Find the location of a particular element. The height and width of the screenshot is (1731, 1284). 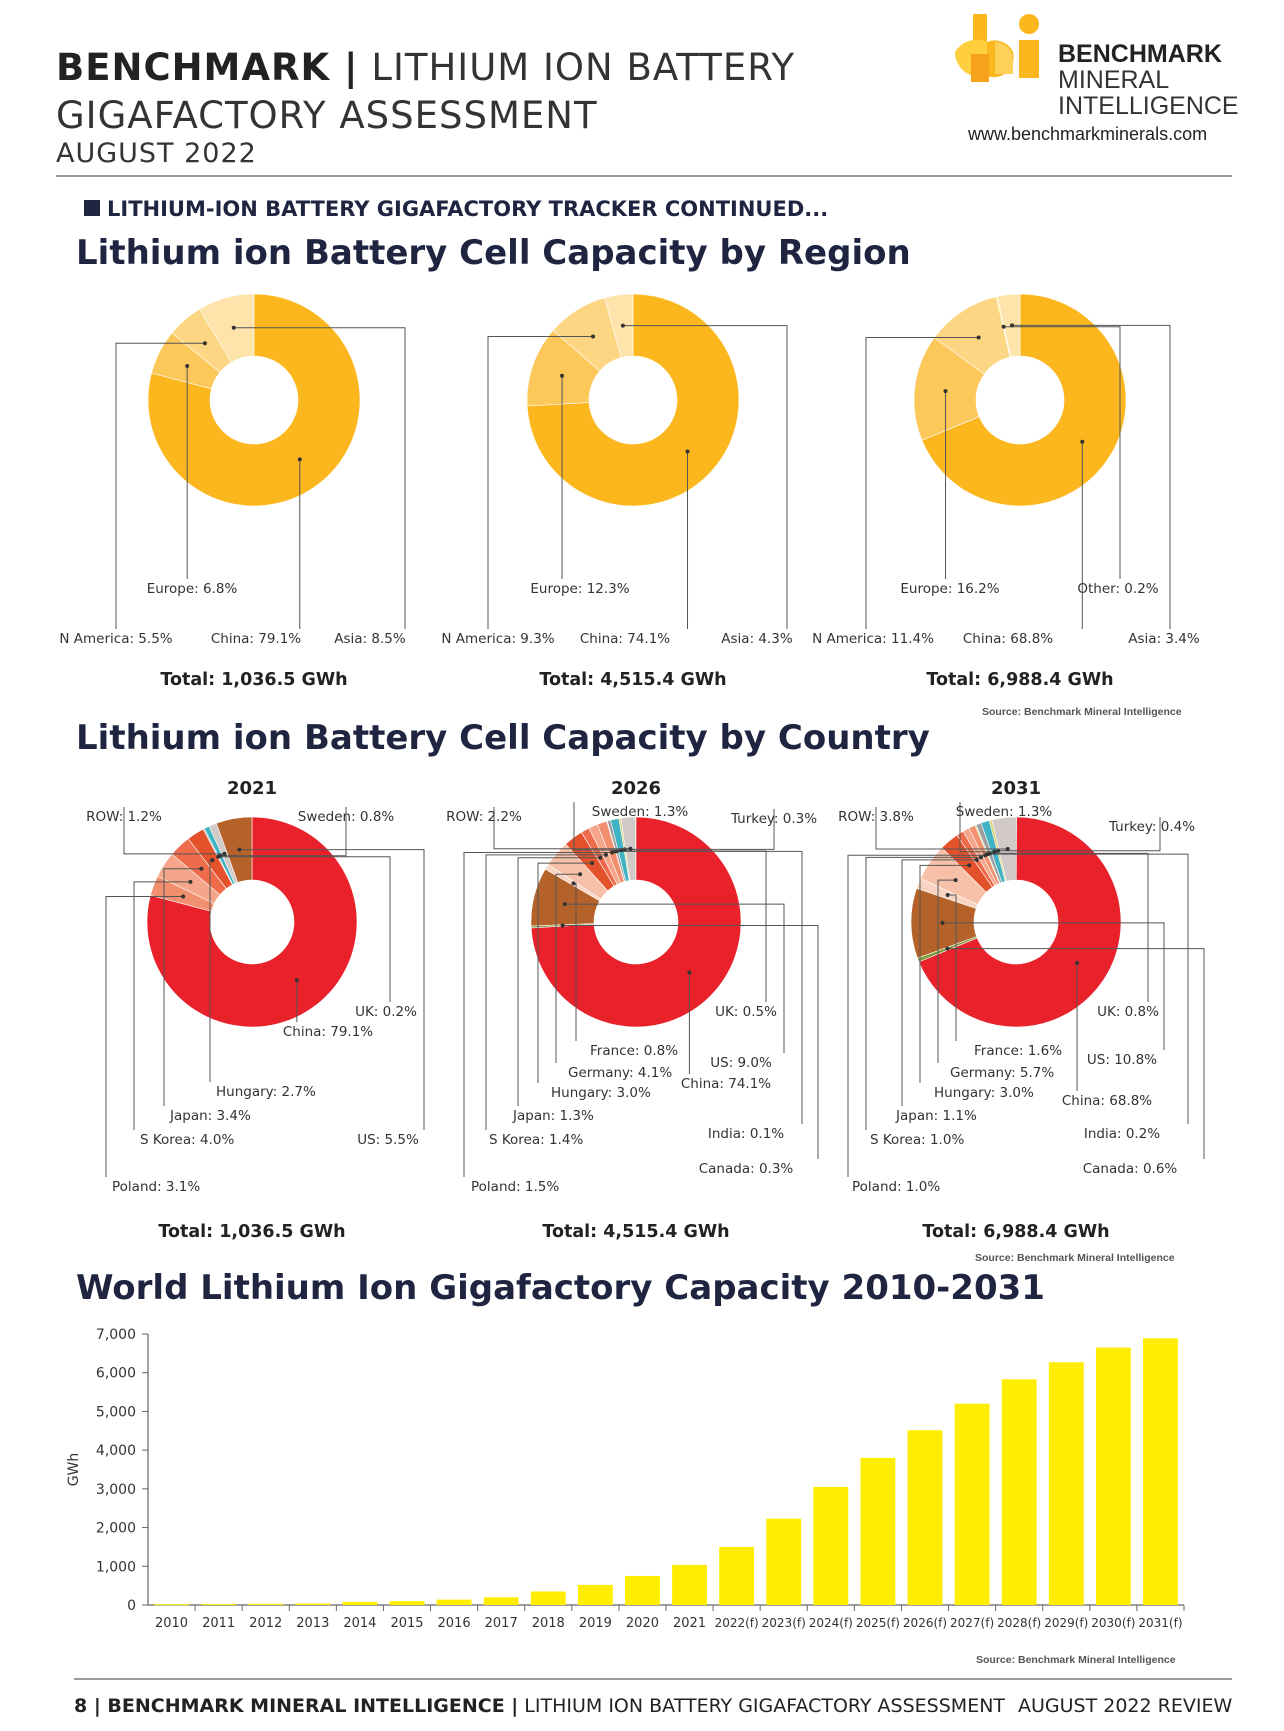

country-2031-leader-hungary is located at coordinates (944, 973).